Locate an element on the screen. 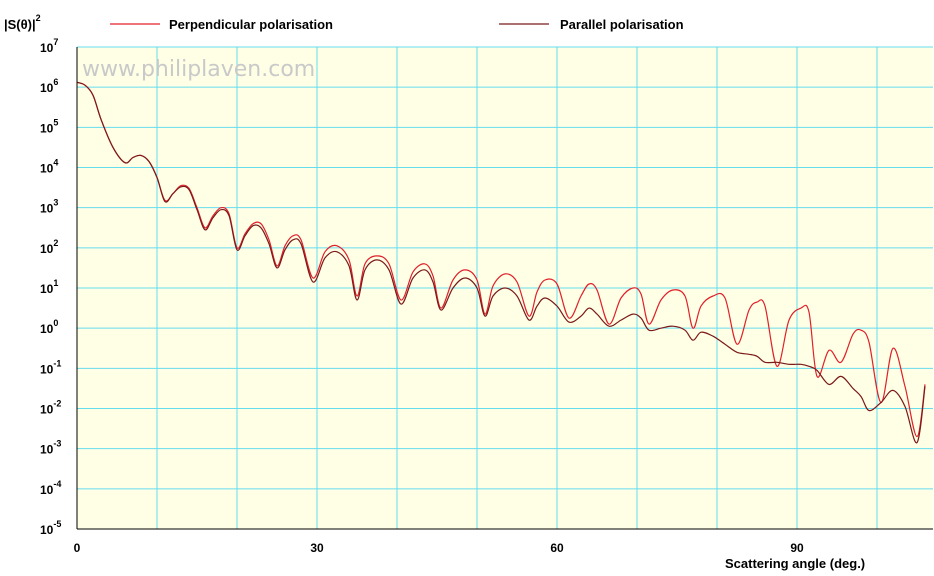  y-tick-label: 10⁰ is located at coordinates (49, 327).